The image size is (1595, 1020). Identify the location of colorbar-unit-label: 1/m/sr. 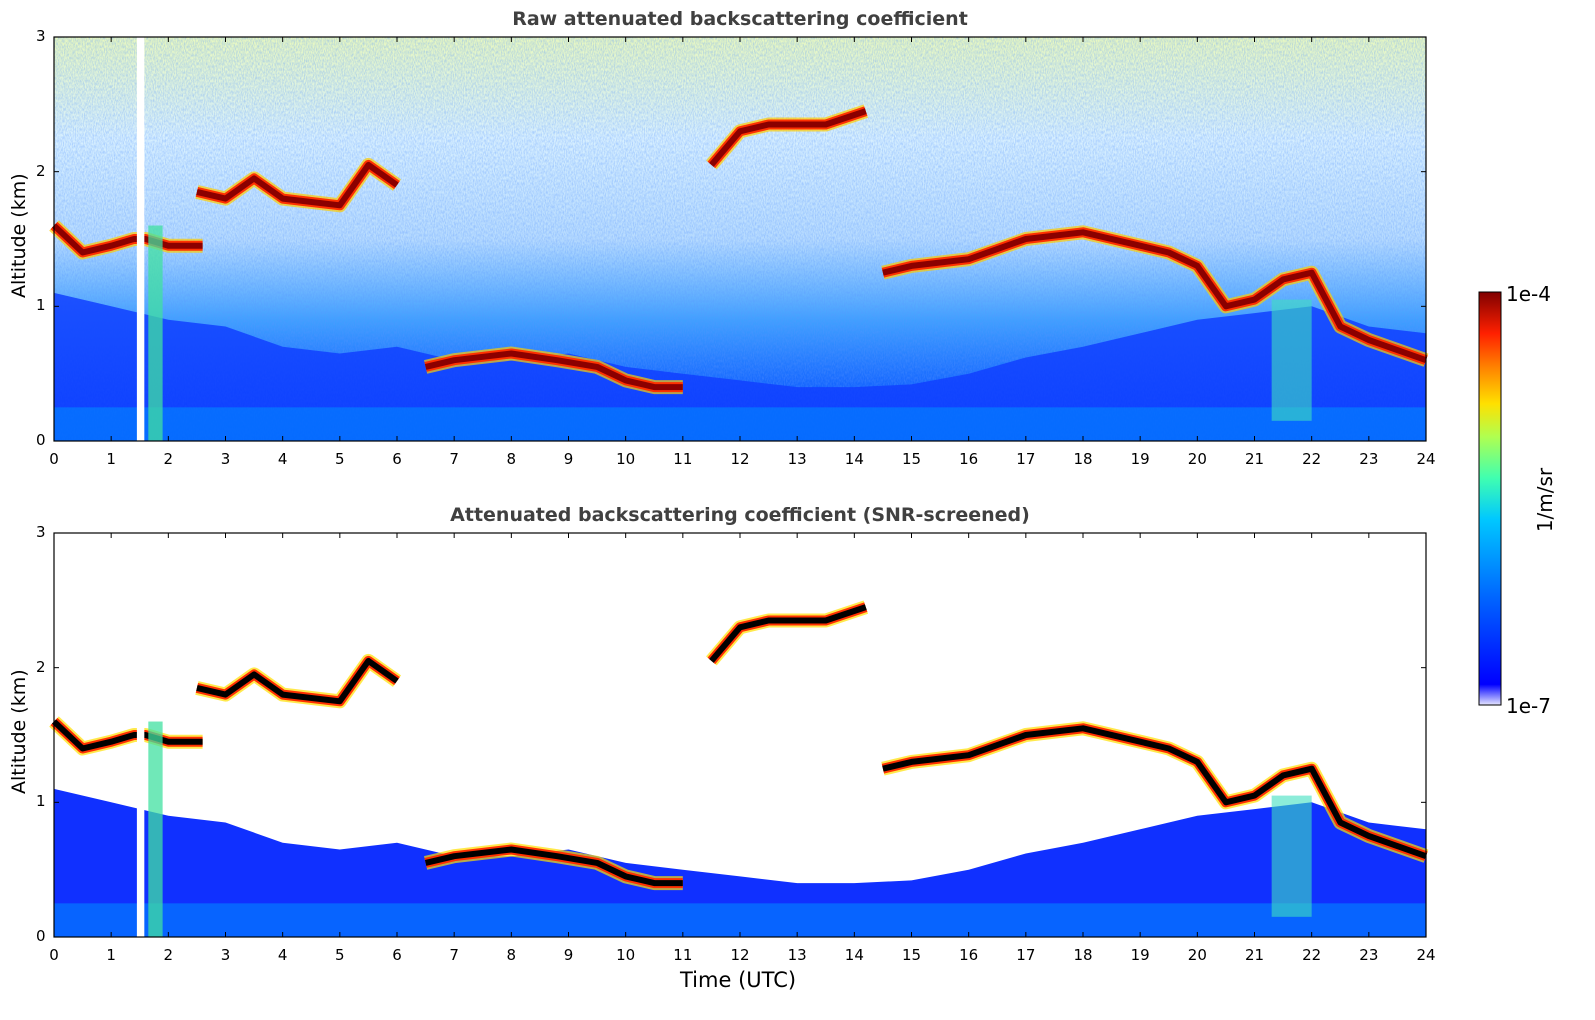
(1545, 500).